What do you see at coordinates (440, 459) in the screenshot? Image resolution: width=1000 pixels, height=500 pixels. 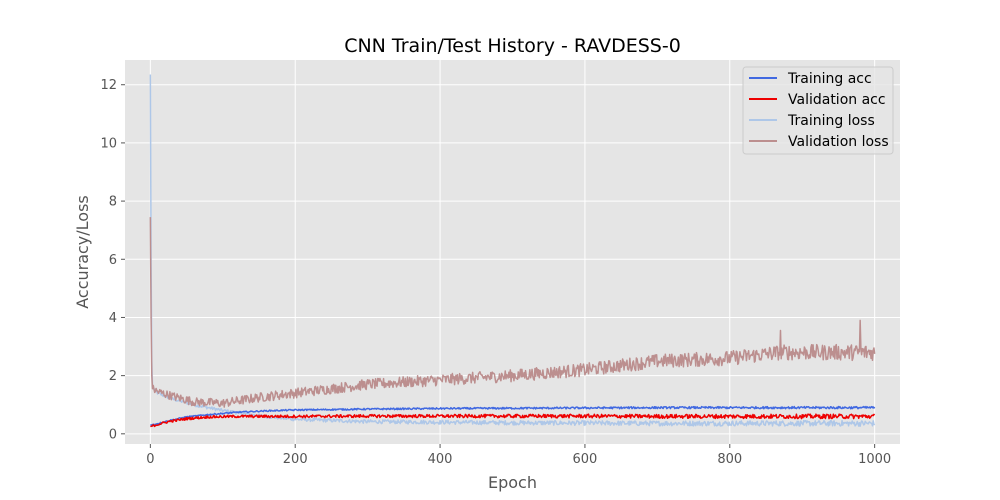 I see `x-tick-label: 400` at bounding box center [440, 459].